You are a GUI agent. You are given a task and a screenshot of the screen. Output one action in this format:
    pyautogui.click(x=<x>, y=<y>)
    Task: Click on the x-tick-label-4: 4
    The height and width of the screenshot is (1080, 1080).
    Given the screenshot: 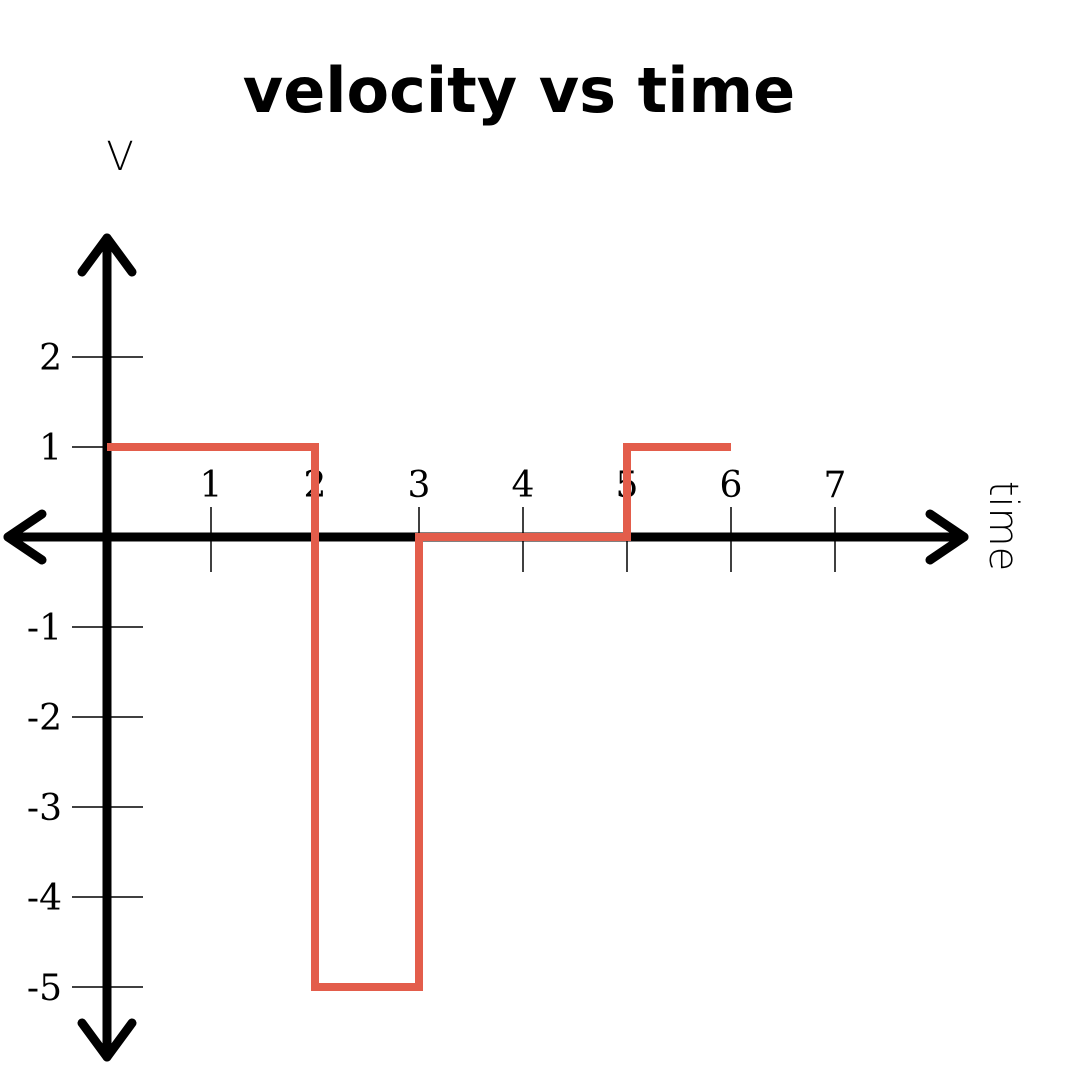 What is the action you would take?
    pyautogui.click(x=523, y=485)
    